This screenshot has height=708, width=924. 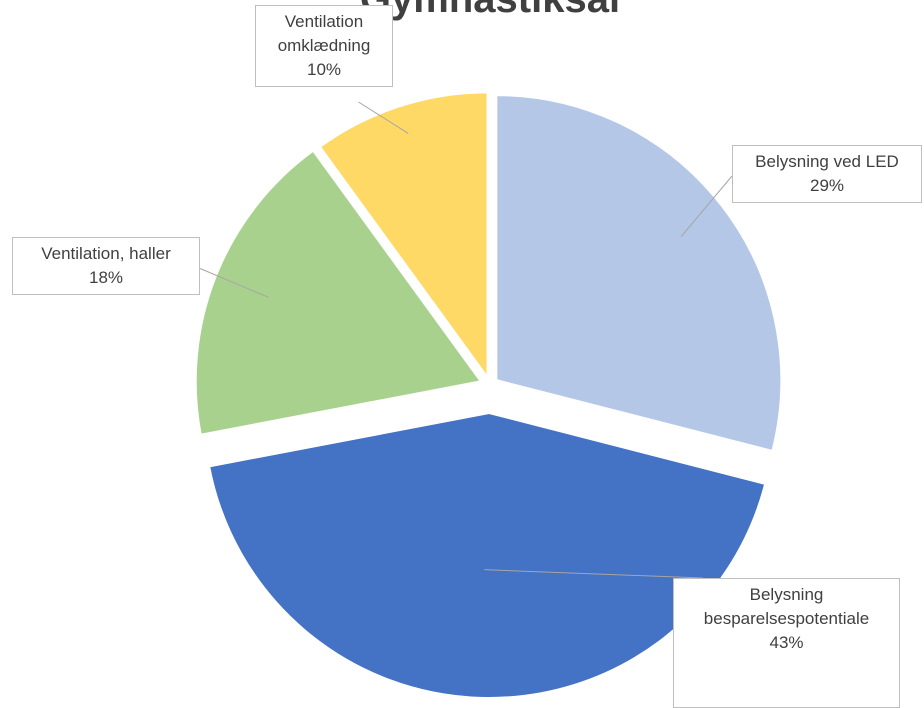 I want to click on data-label: Belysning besparelsespotentiale 43%, so click(x=786, y=643).